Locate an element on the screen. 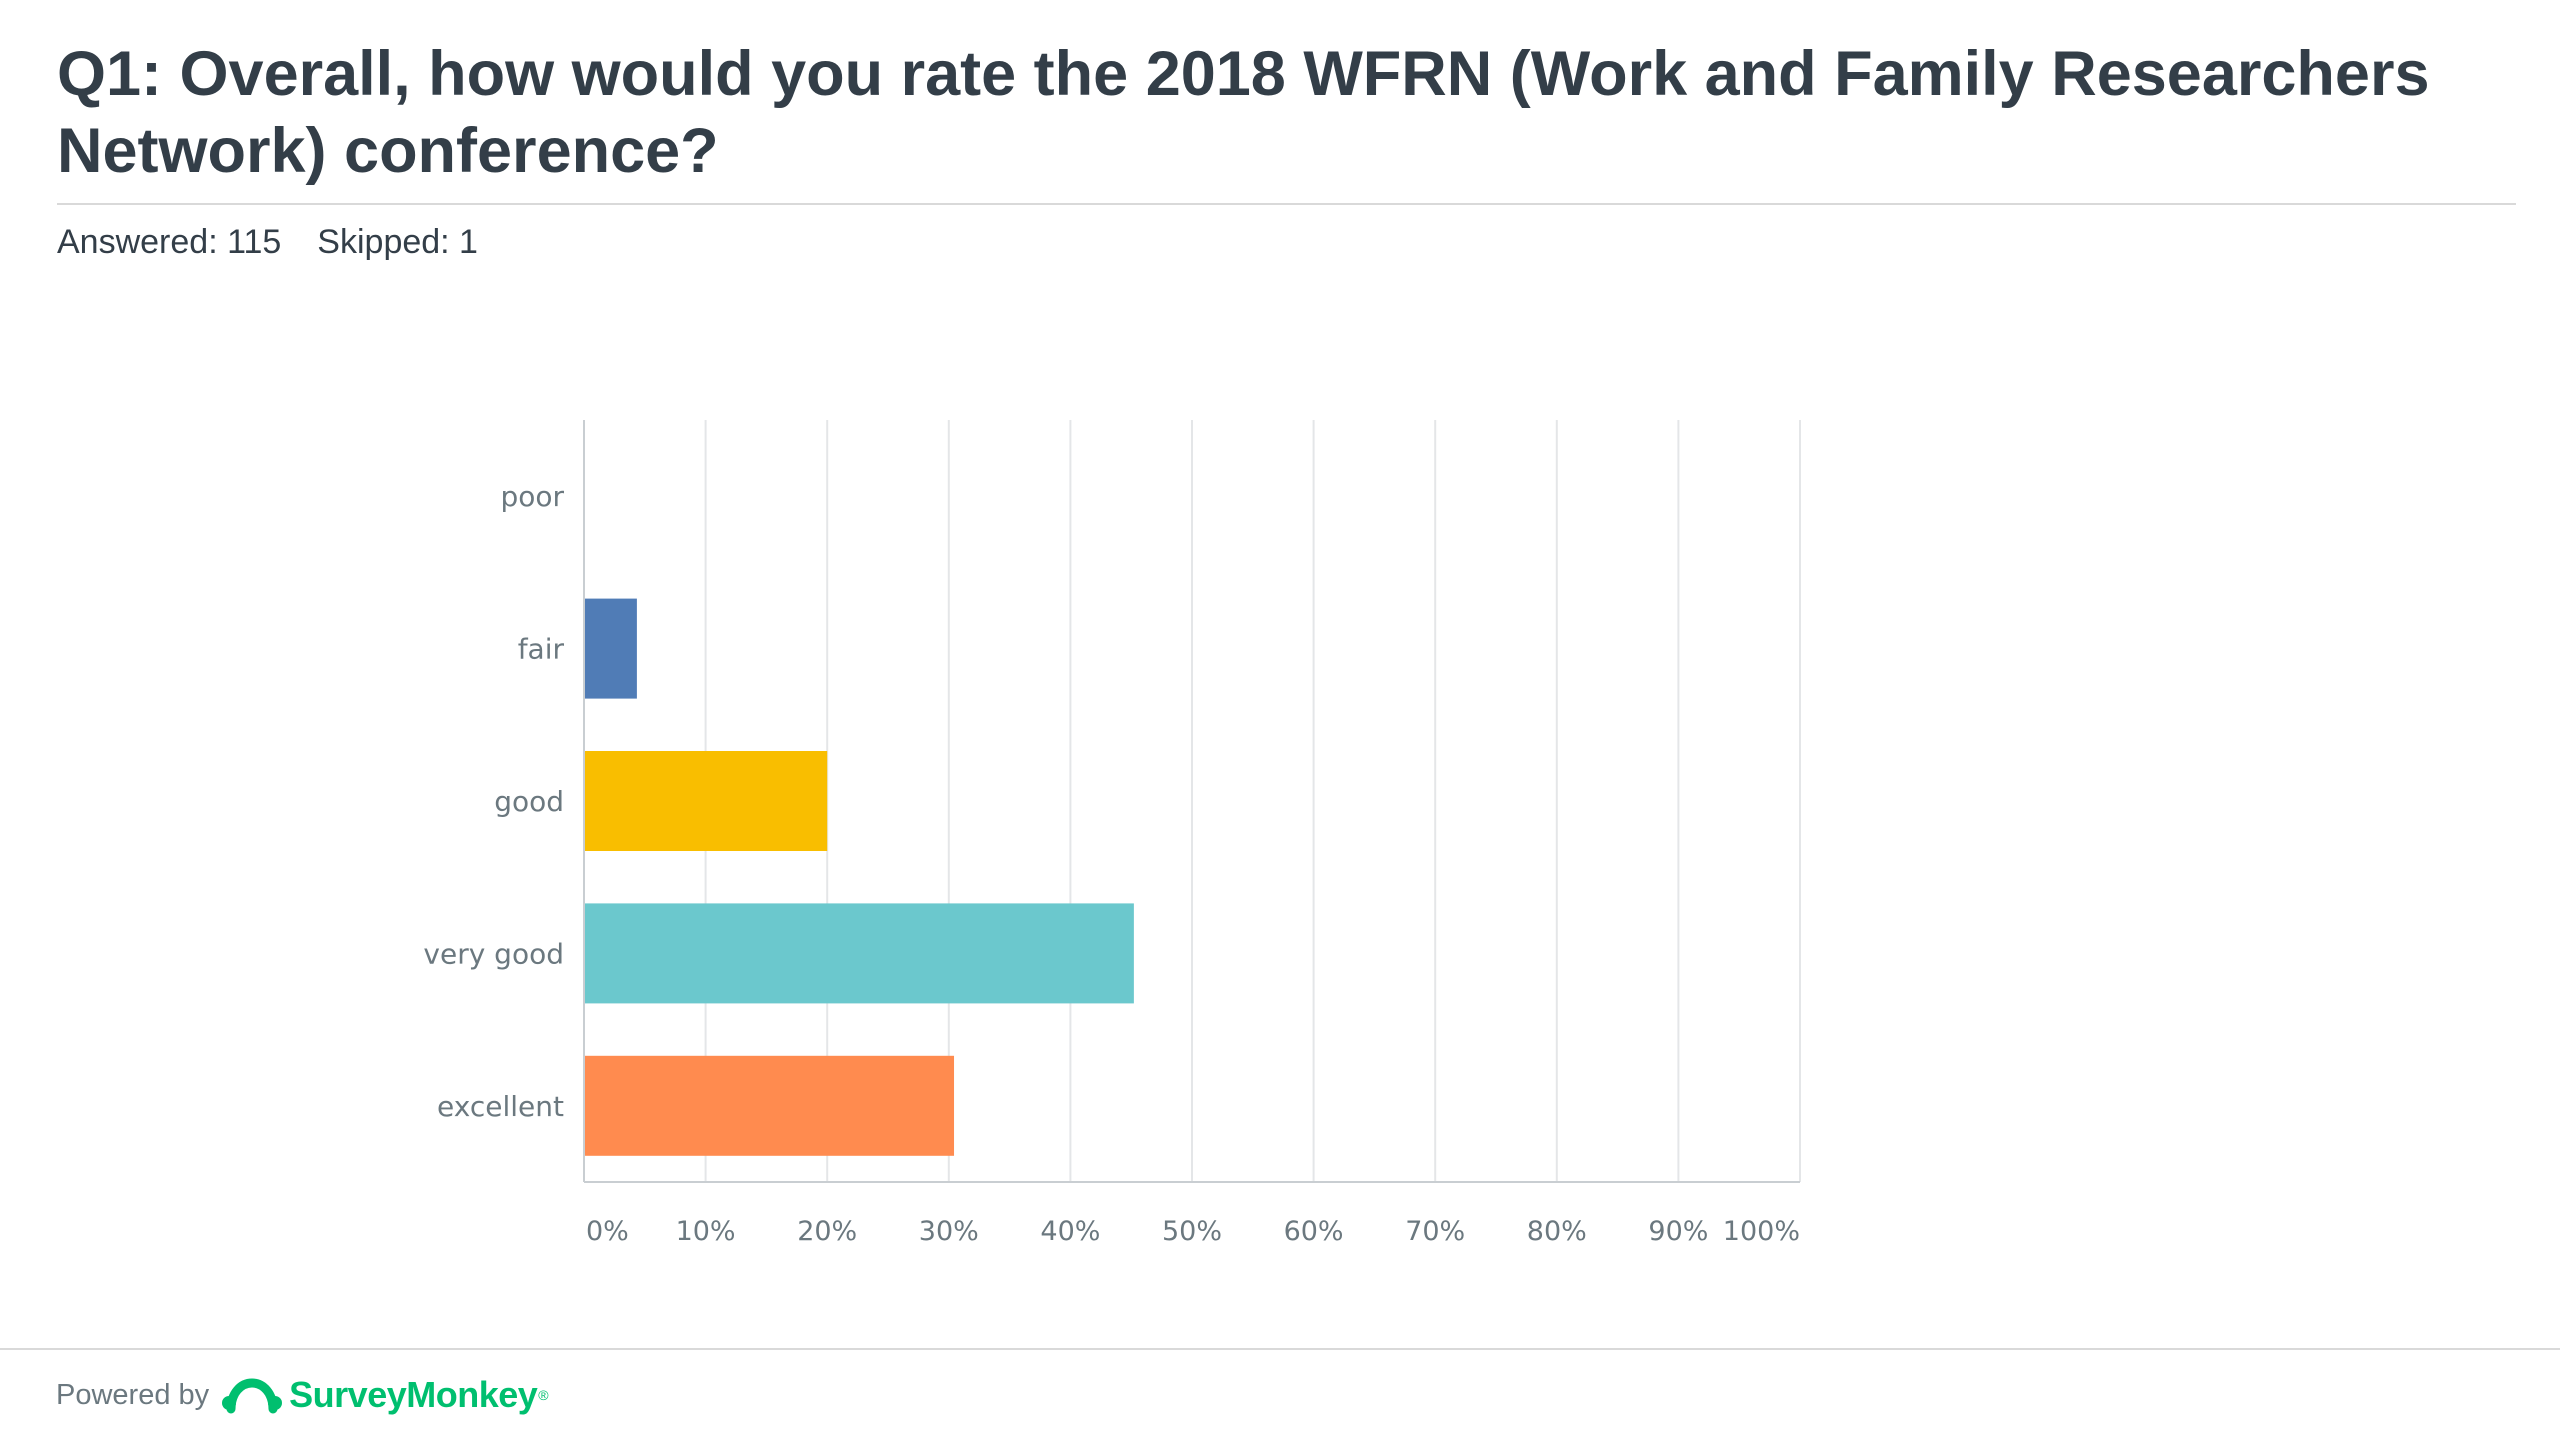 The image size is (2560, 1440). skipped-count: Skipped: 1 is located at coordinates (397, 242).